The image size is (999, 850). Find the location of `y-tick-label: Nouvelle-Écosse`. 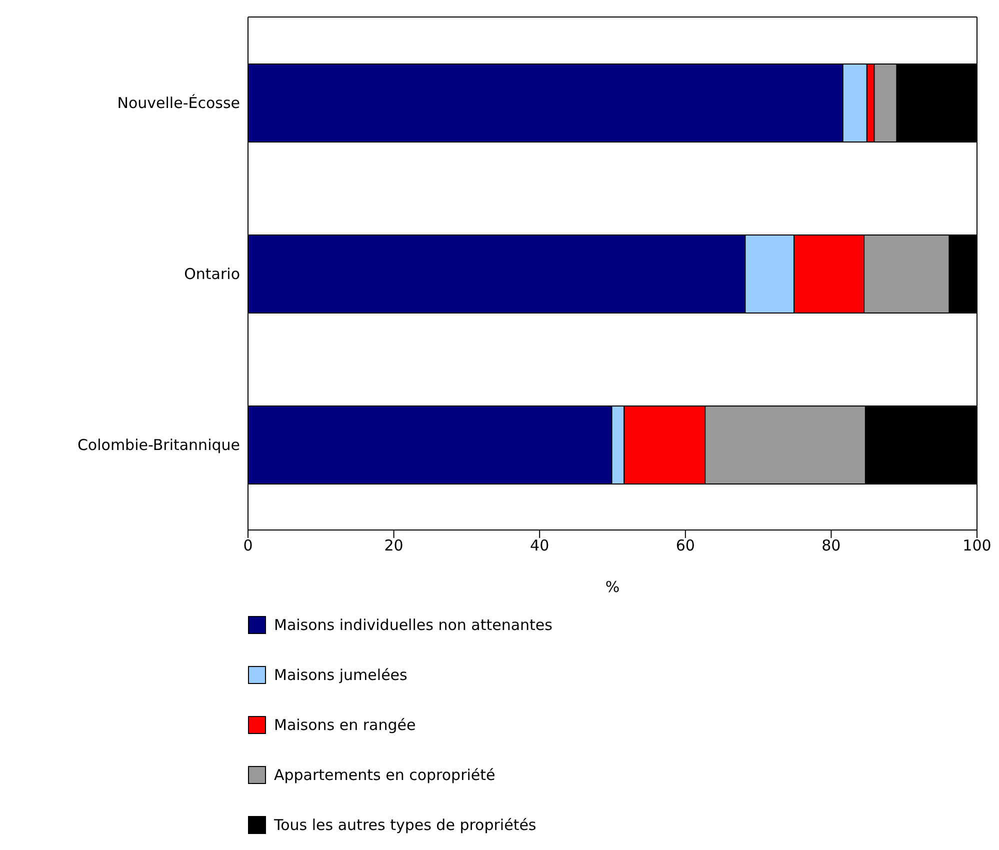

y-tick-label: Nouvelle-Écosse is located at coordinates (178, 103).